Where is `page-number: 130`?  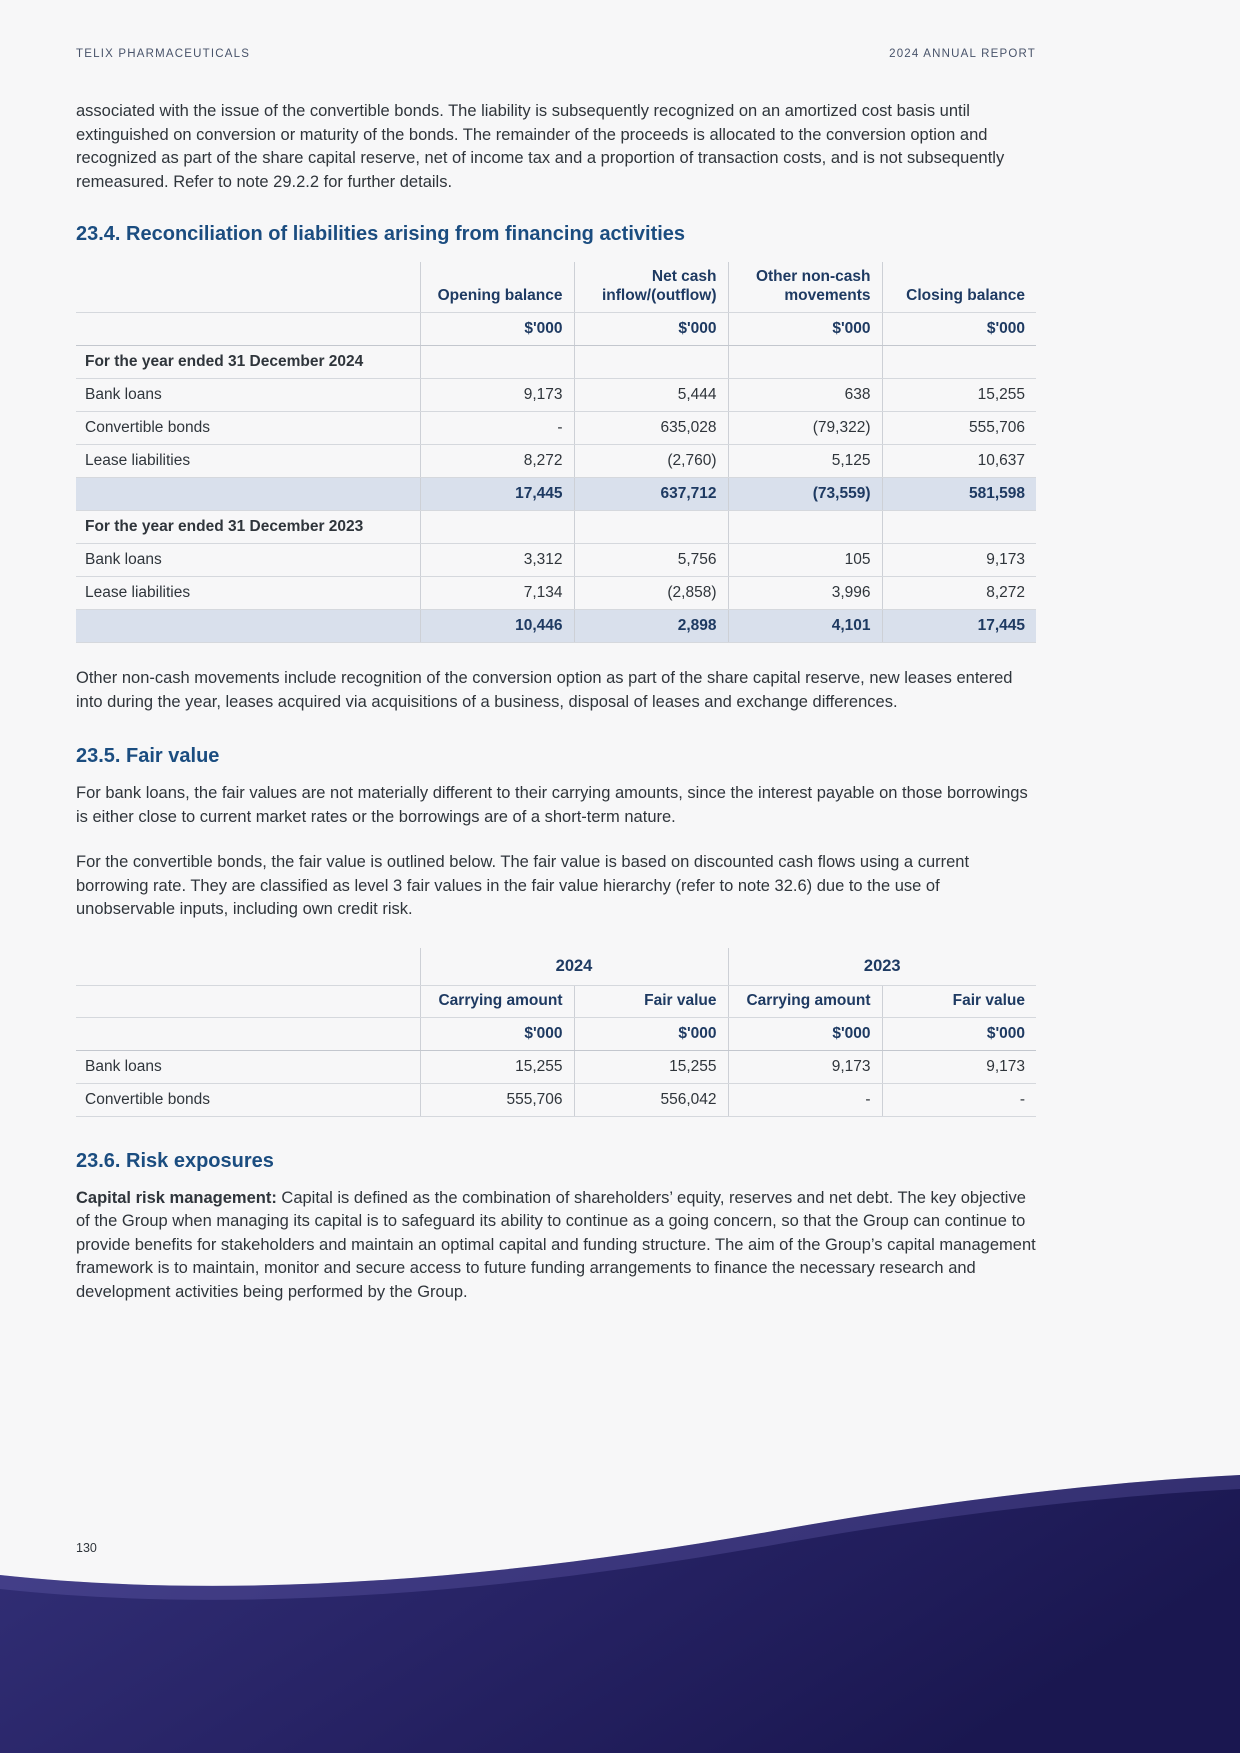
page-number: 130 is located at coordinates (86, 1548).